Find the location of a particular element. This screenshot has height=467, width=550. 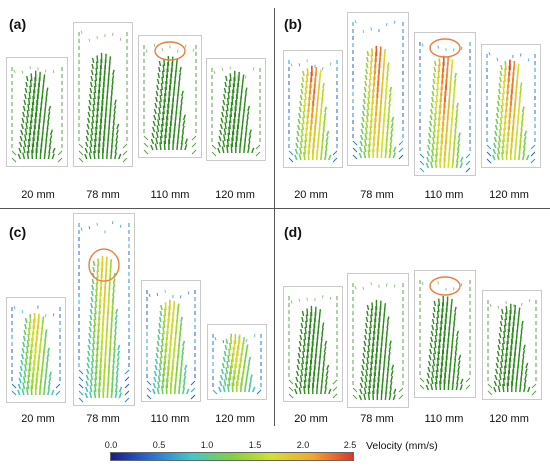

vortex-highlight-ellipse is located at coordinates (445, 48).